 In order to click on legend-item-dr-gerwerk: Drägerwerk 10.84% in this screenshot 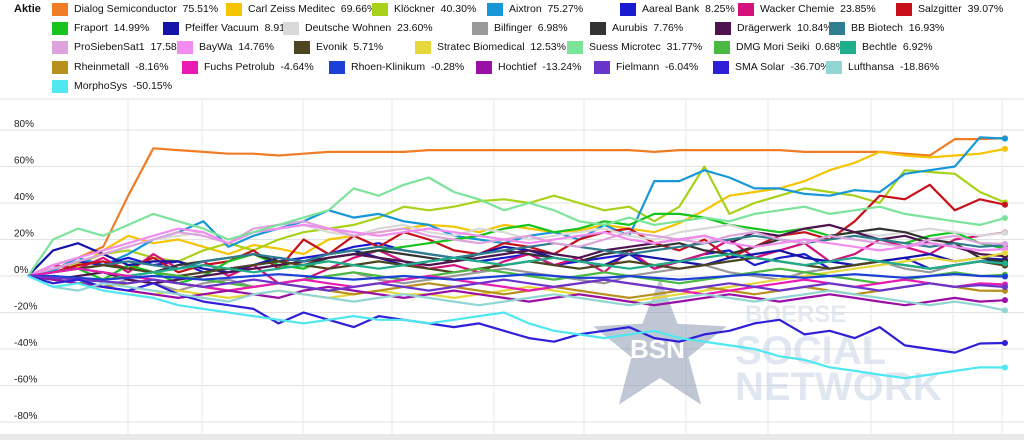, I will do `click(774, 28)`.